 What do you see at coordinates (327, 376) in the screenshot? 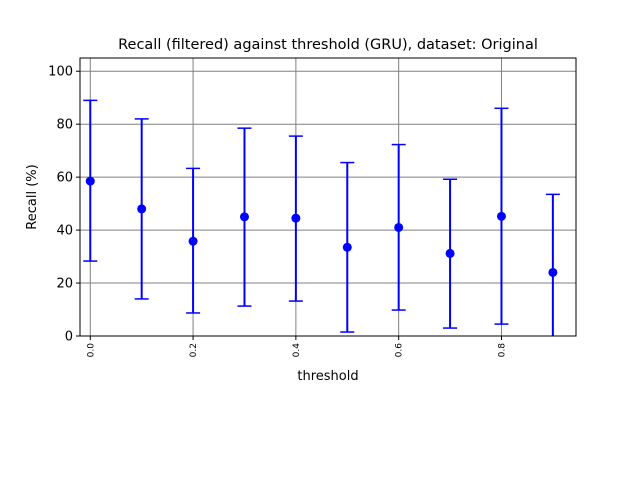
I see `x-axis-label: threshold` at bounding box center [327, 376].